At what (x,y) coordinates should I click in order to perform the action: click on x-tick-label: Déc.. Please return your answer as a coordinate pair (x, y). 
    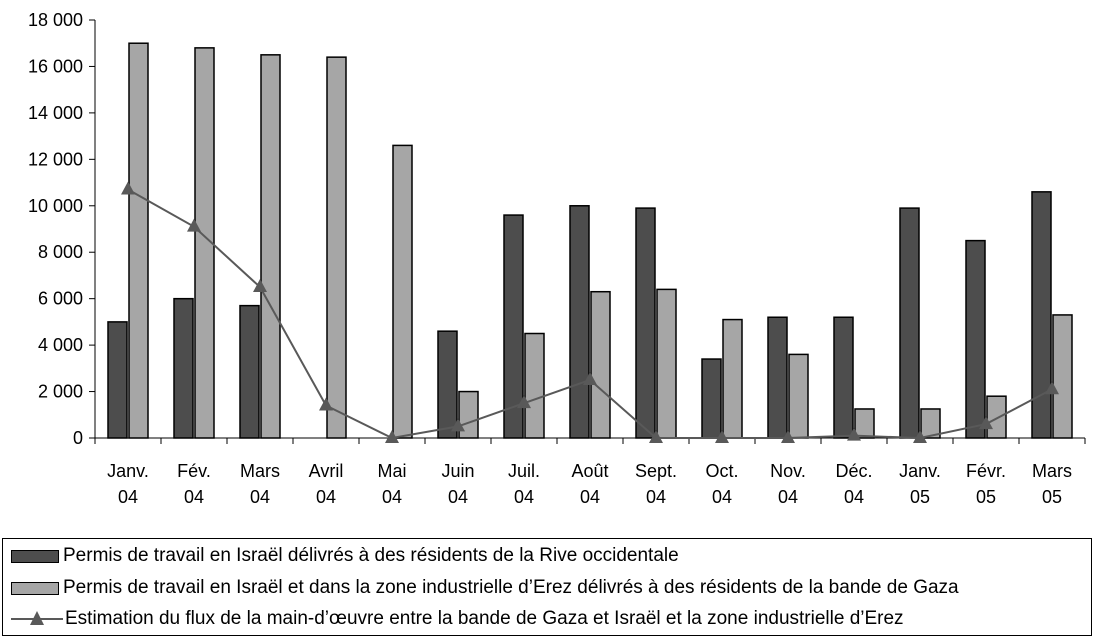
    Looking at the image, I should click on (853, 471).